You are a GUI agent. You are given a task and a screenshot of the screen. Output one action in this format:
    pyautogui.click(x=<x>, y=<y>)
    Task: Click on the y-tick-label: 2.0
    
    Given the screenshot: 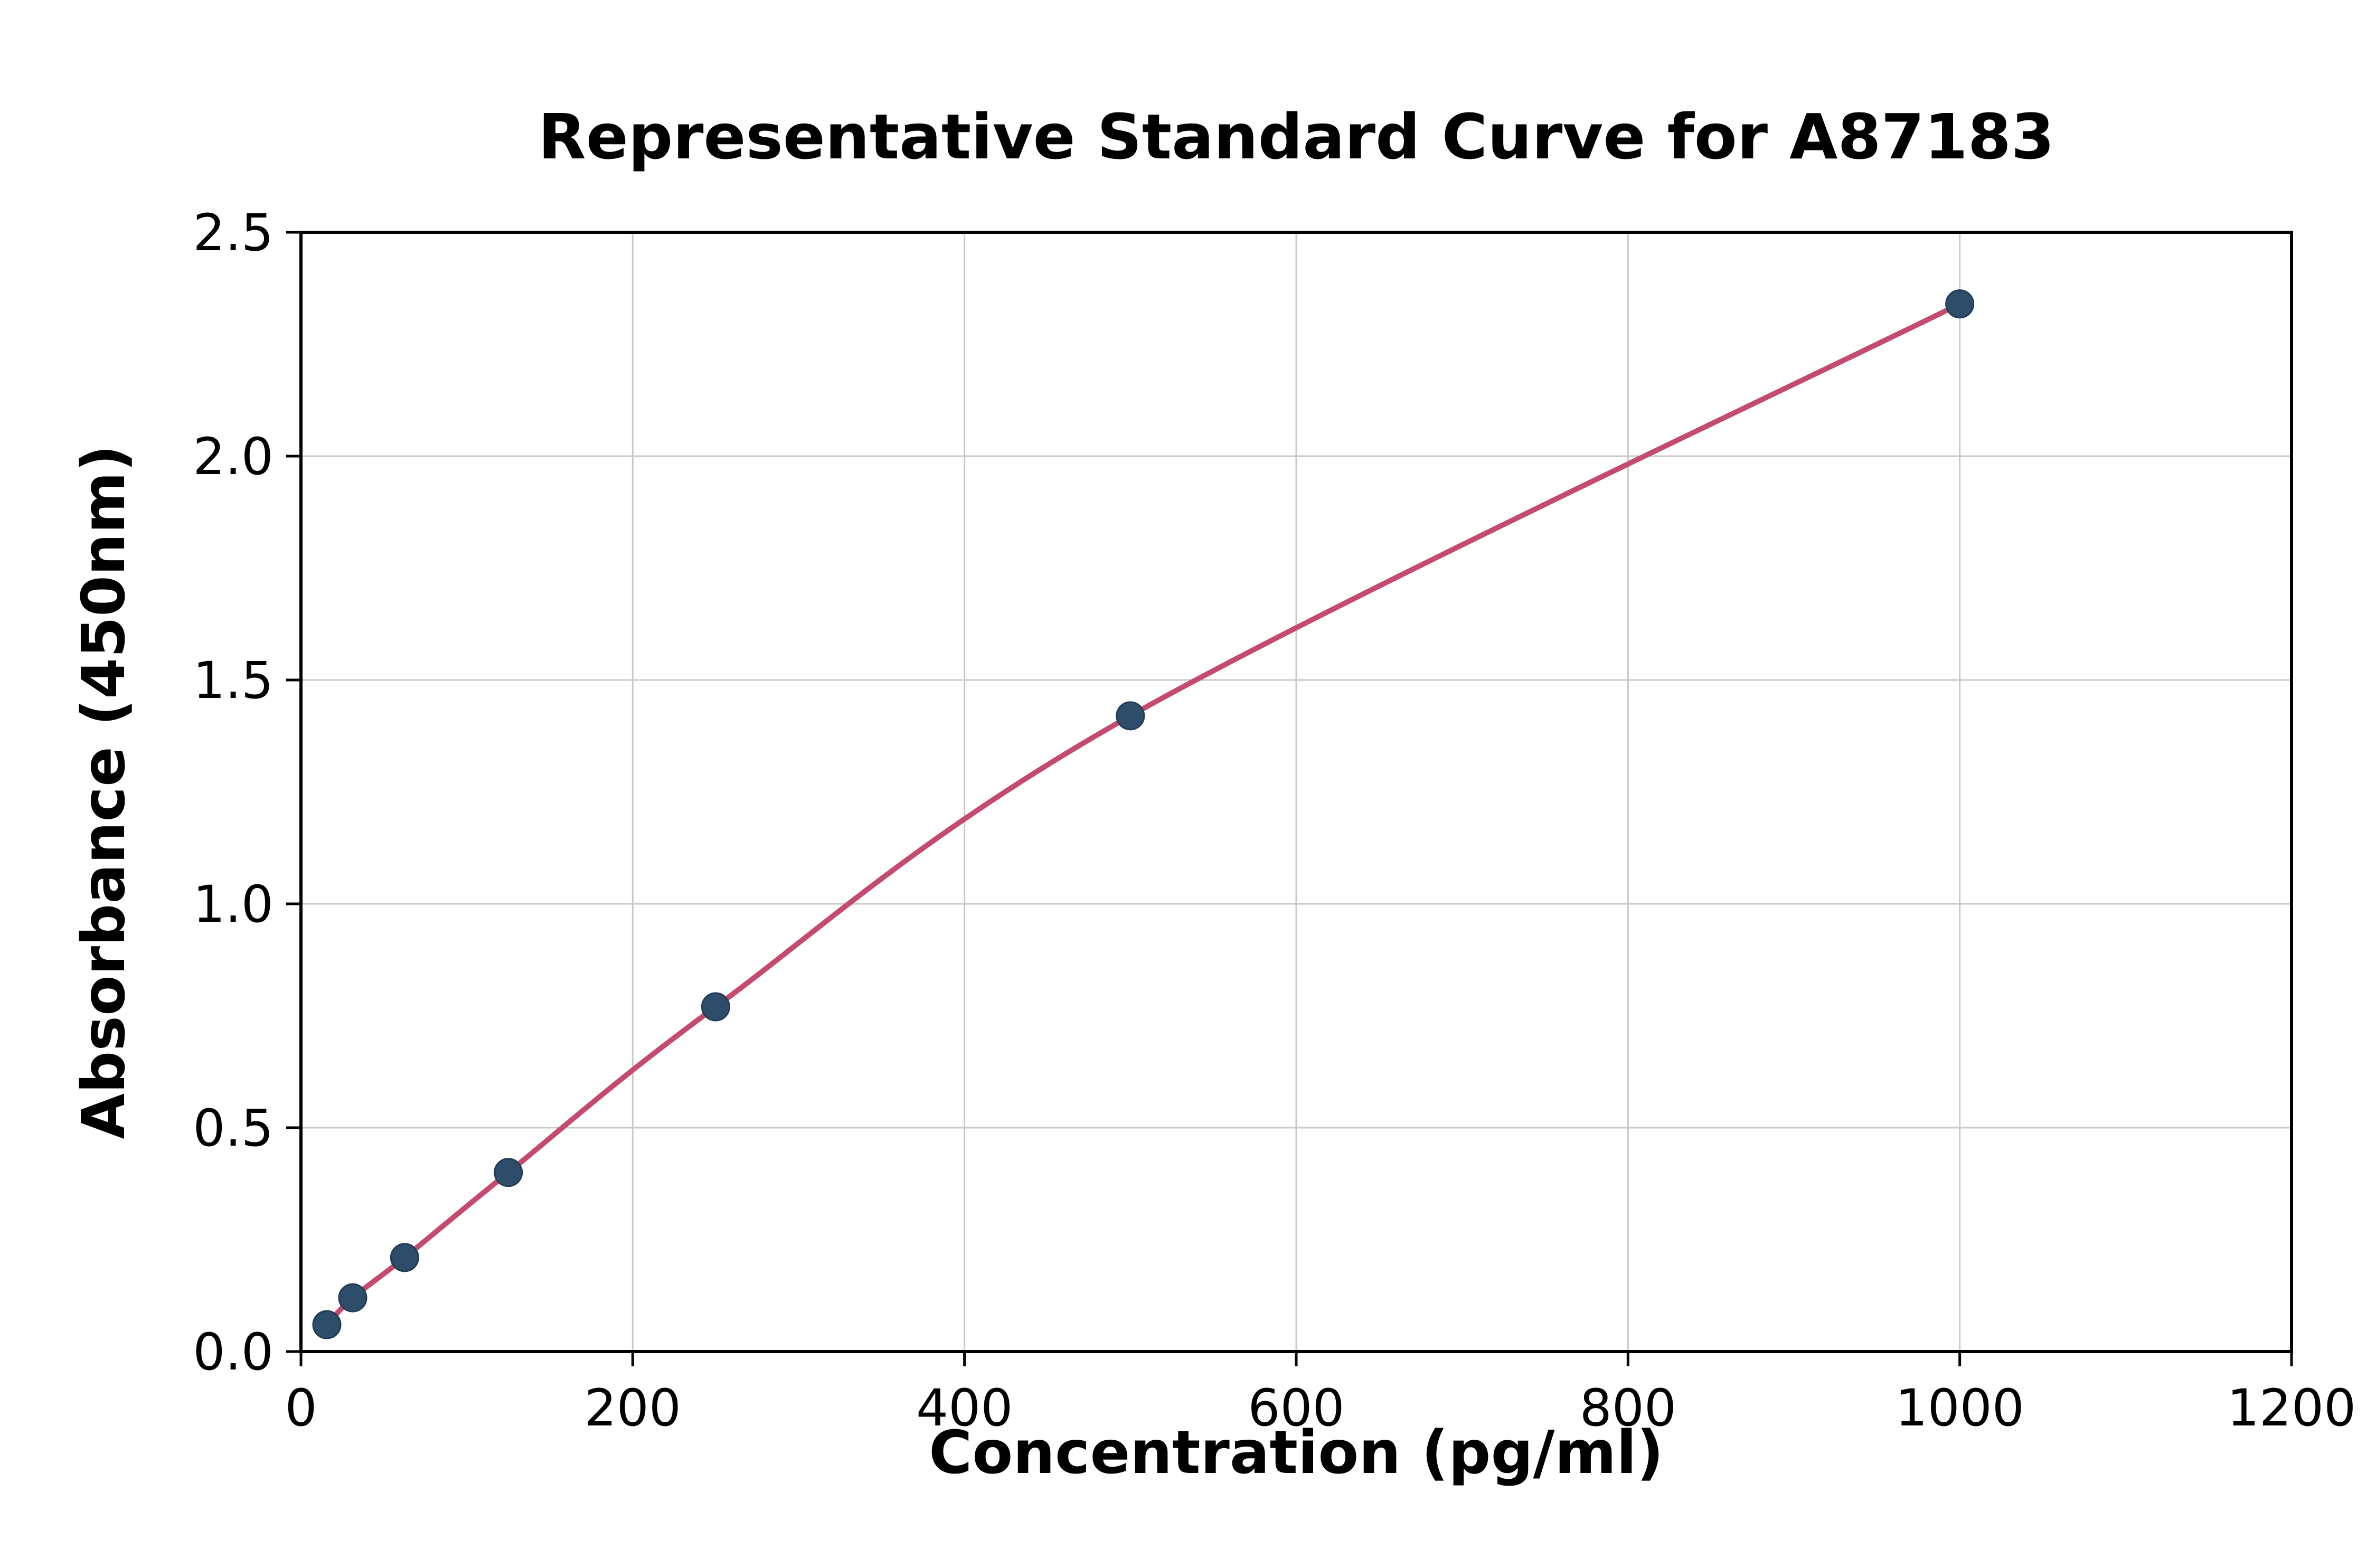 What is the action you would take?
    pyautogui.click(x=234, y=456)
    